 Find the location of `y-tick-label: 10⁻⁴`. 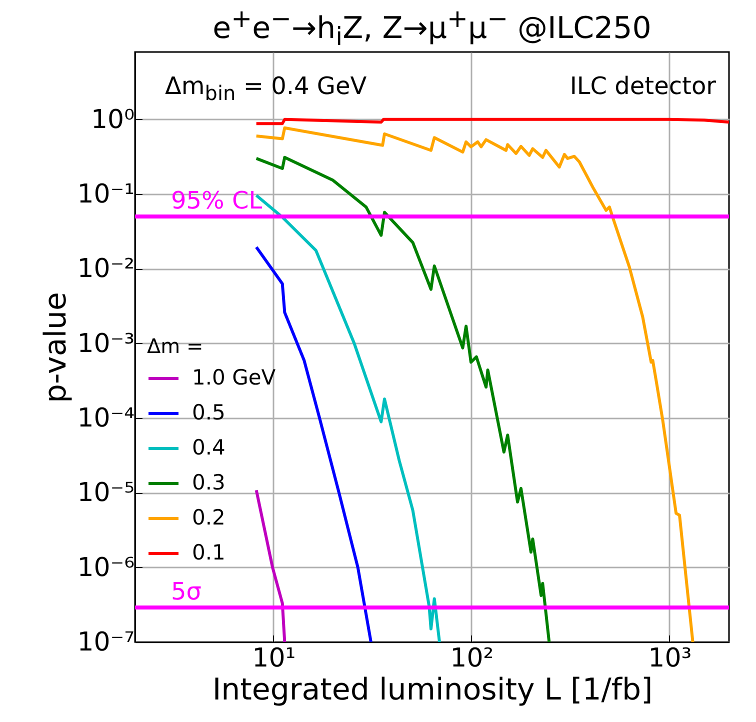

y-tick-label: 10⁻⁴ is located at coordinates (105, 419).